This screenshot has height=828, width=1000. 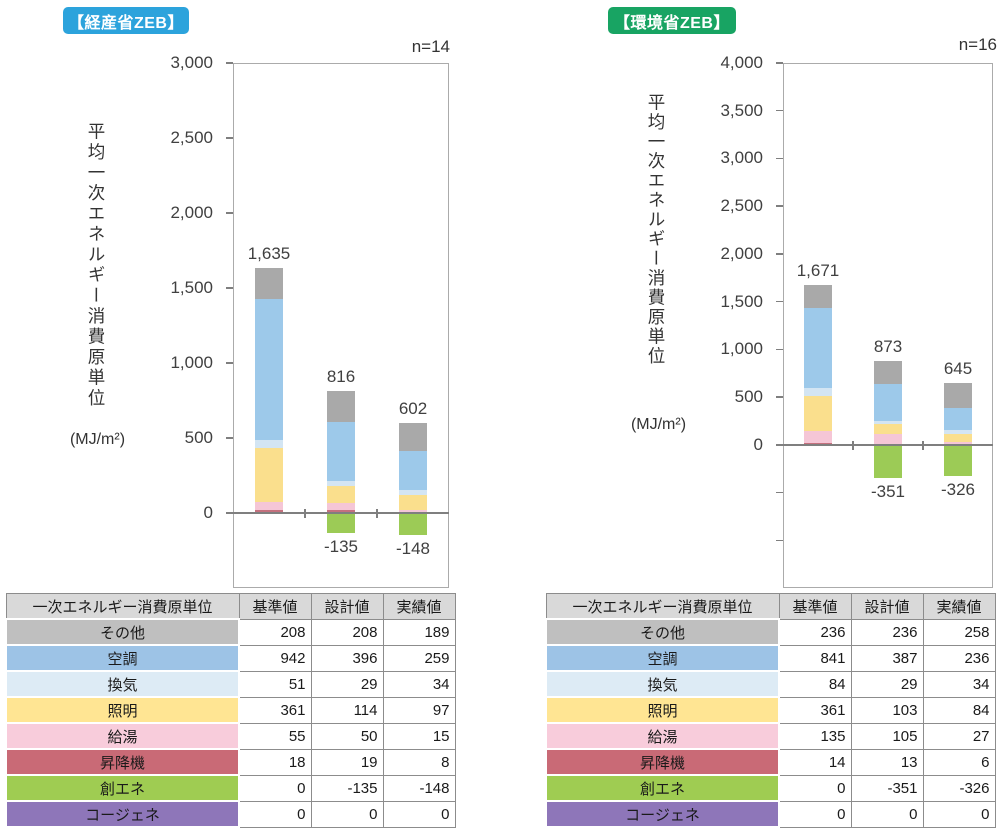 I want to click on value-cell: 27, so click(x=959, y=736).